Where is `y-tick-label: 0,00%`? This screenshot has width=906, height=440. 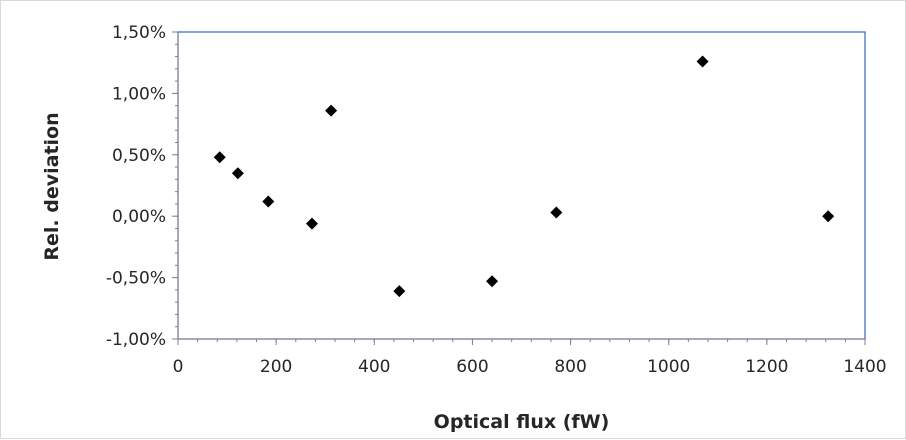 y-tick-label: 0,00% is located at coordinates (139, 217).